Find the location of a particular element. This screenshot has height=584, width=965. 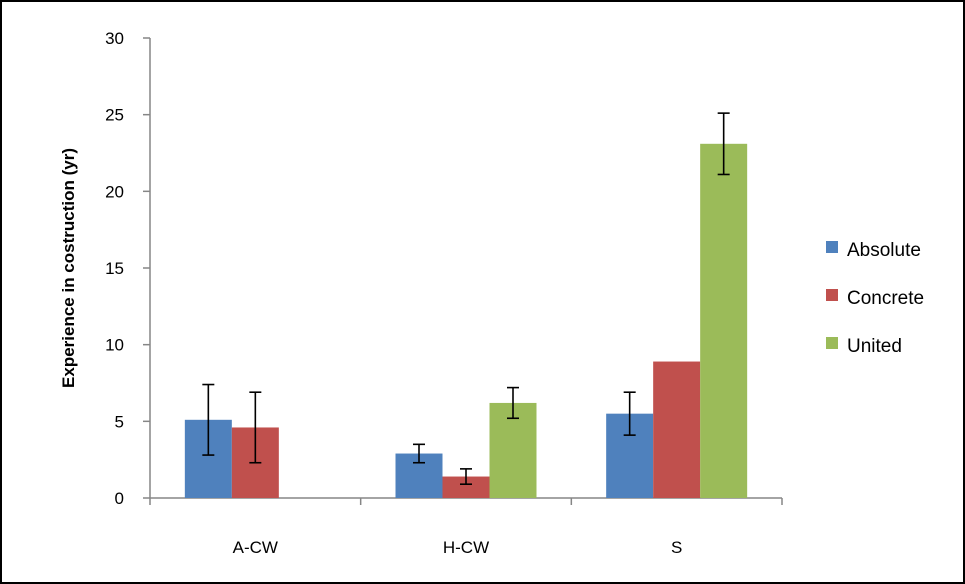

y-tick-label: 10 is located at coordinates (114, 345).